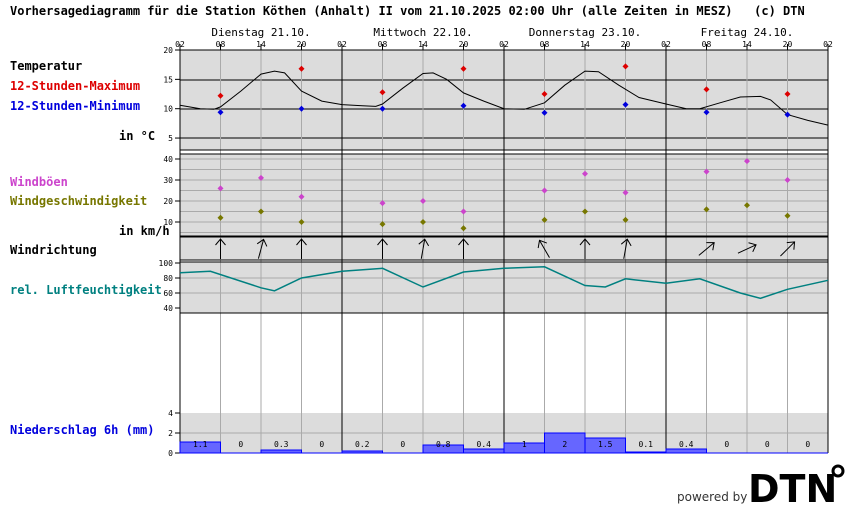  What do you see at coordinates (39, 182) in the screenshot?
I see `label-gusts: Windböen` at bounding box center [39, 182].